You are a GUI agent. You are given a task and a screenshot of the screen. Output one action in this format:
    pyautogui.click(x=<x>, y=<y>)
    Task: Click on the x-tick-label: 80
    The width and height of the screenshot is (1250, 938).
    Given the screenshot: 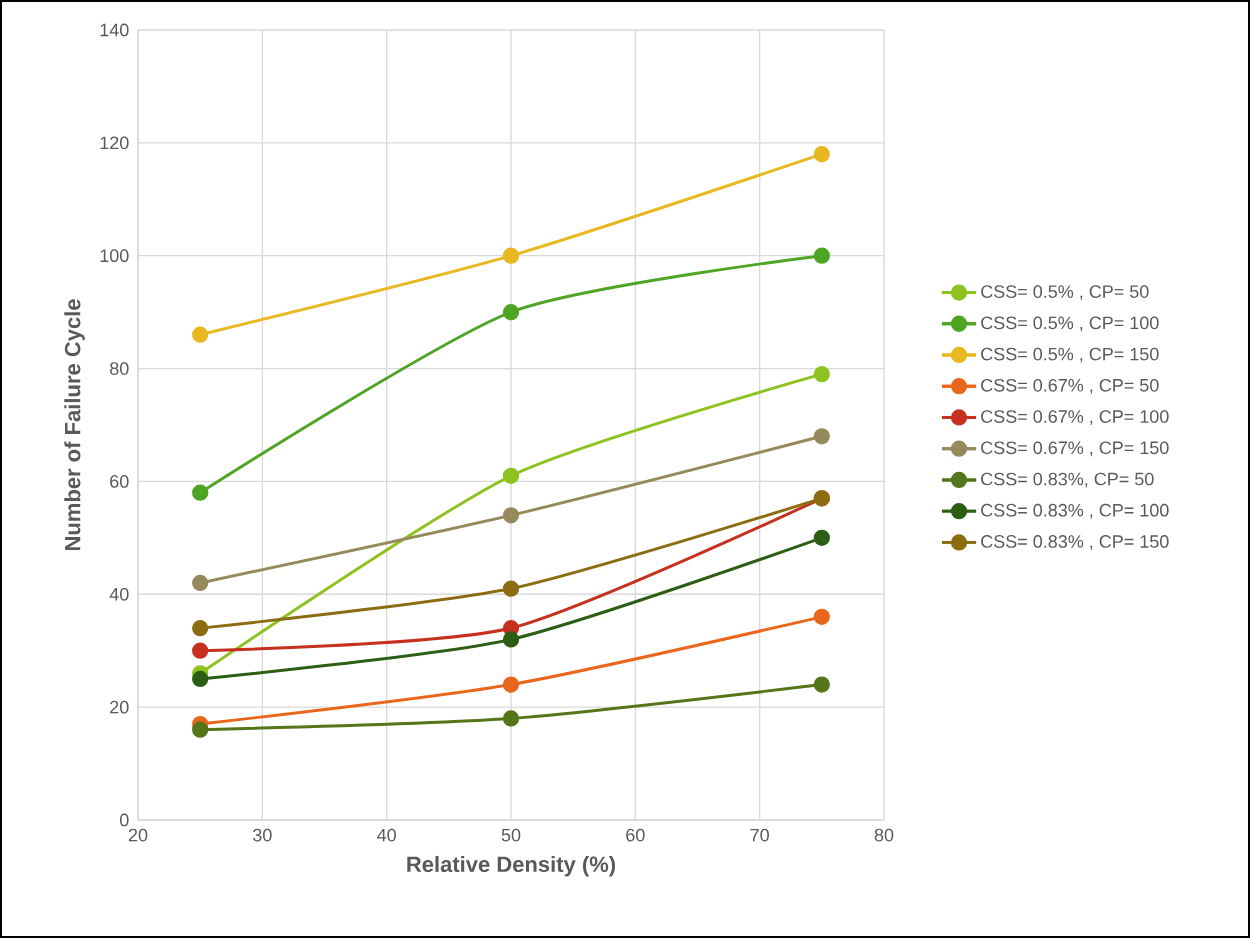 What is the action you would take?
    pyautogui.click(x=884, y=835)
    